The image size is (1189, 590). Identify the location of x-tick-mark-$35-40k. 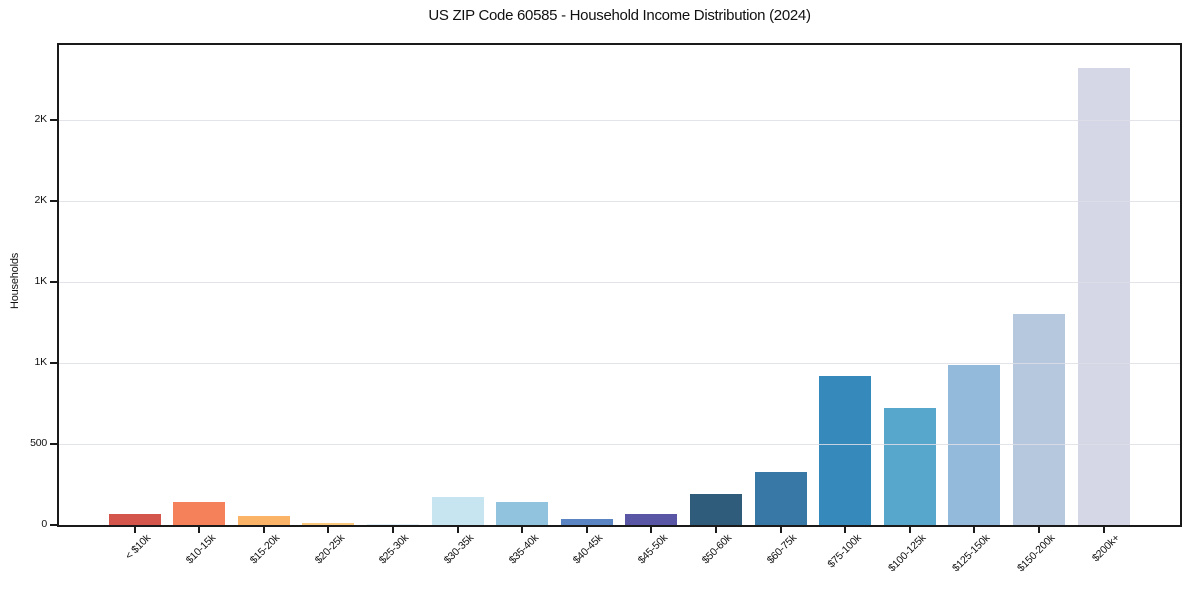
(522, 530).